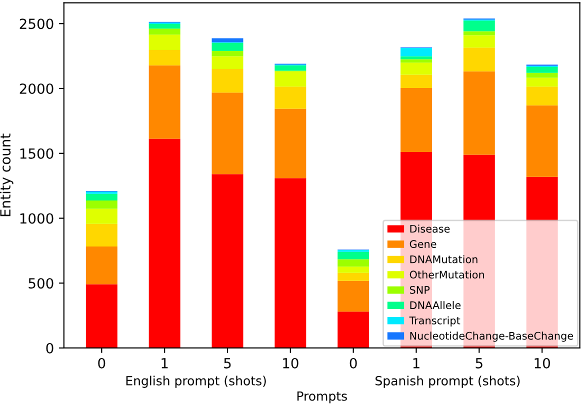 The width and height of the screenshot is (581, 407). What do you see at coordinates (420, 290) in the screenshot?
I see `legend-label: SNP` at bounding box center [420, 290].